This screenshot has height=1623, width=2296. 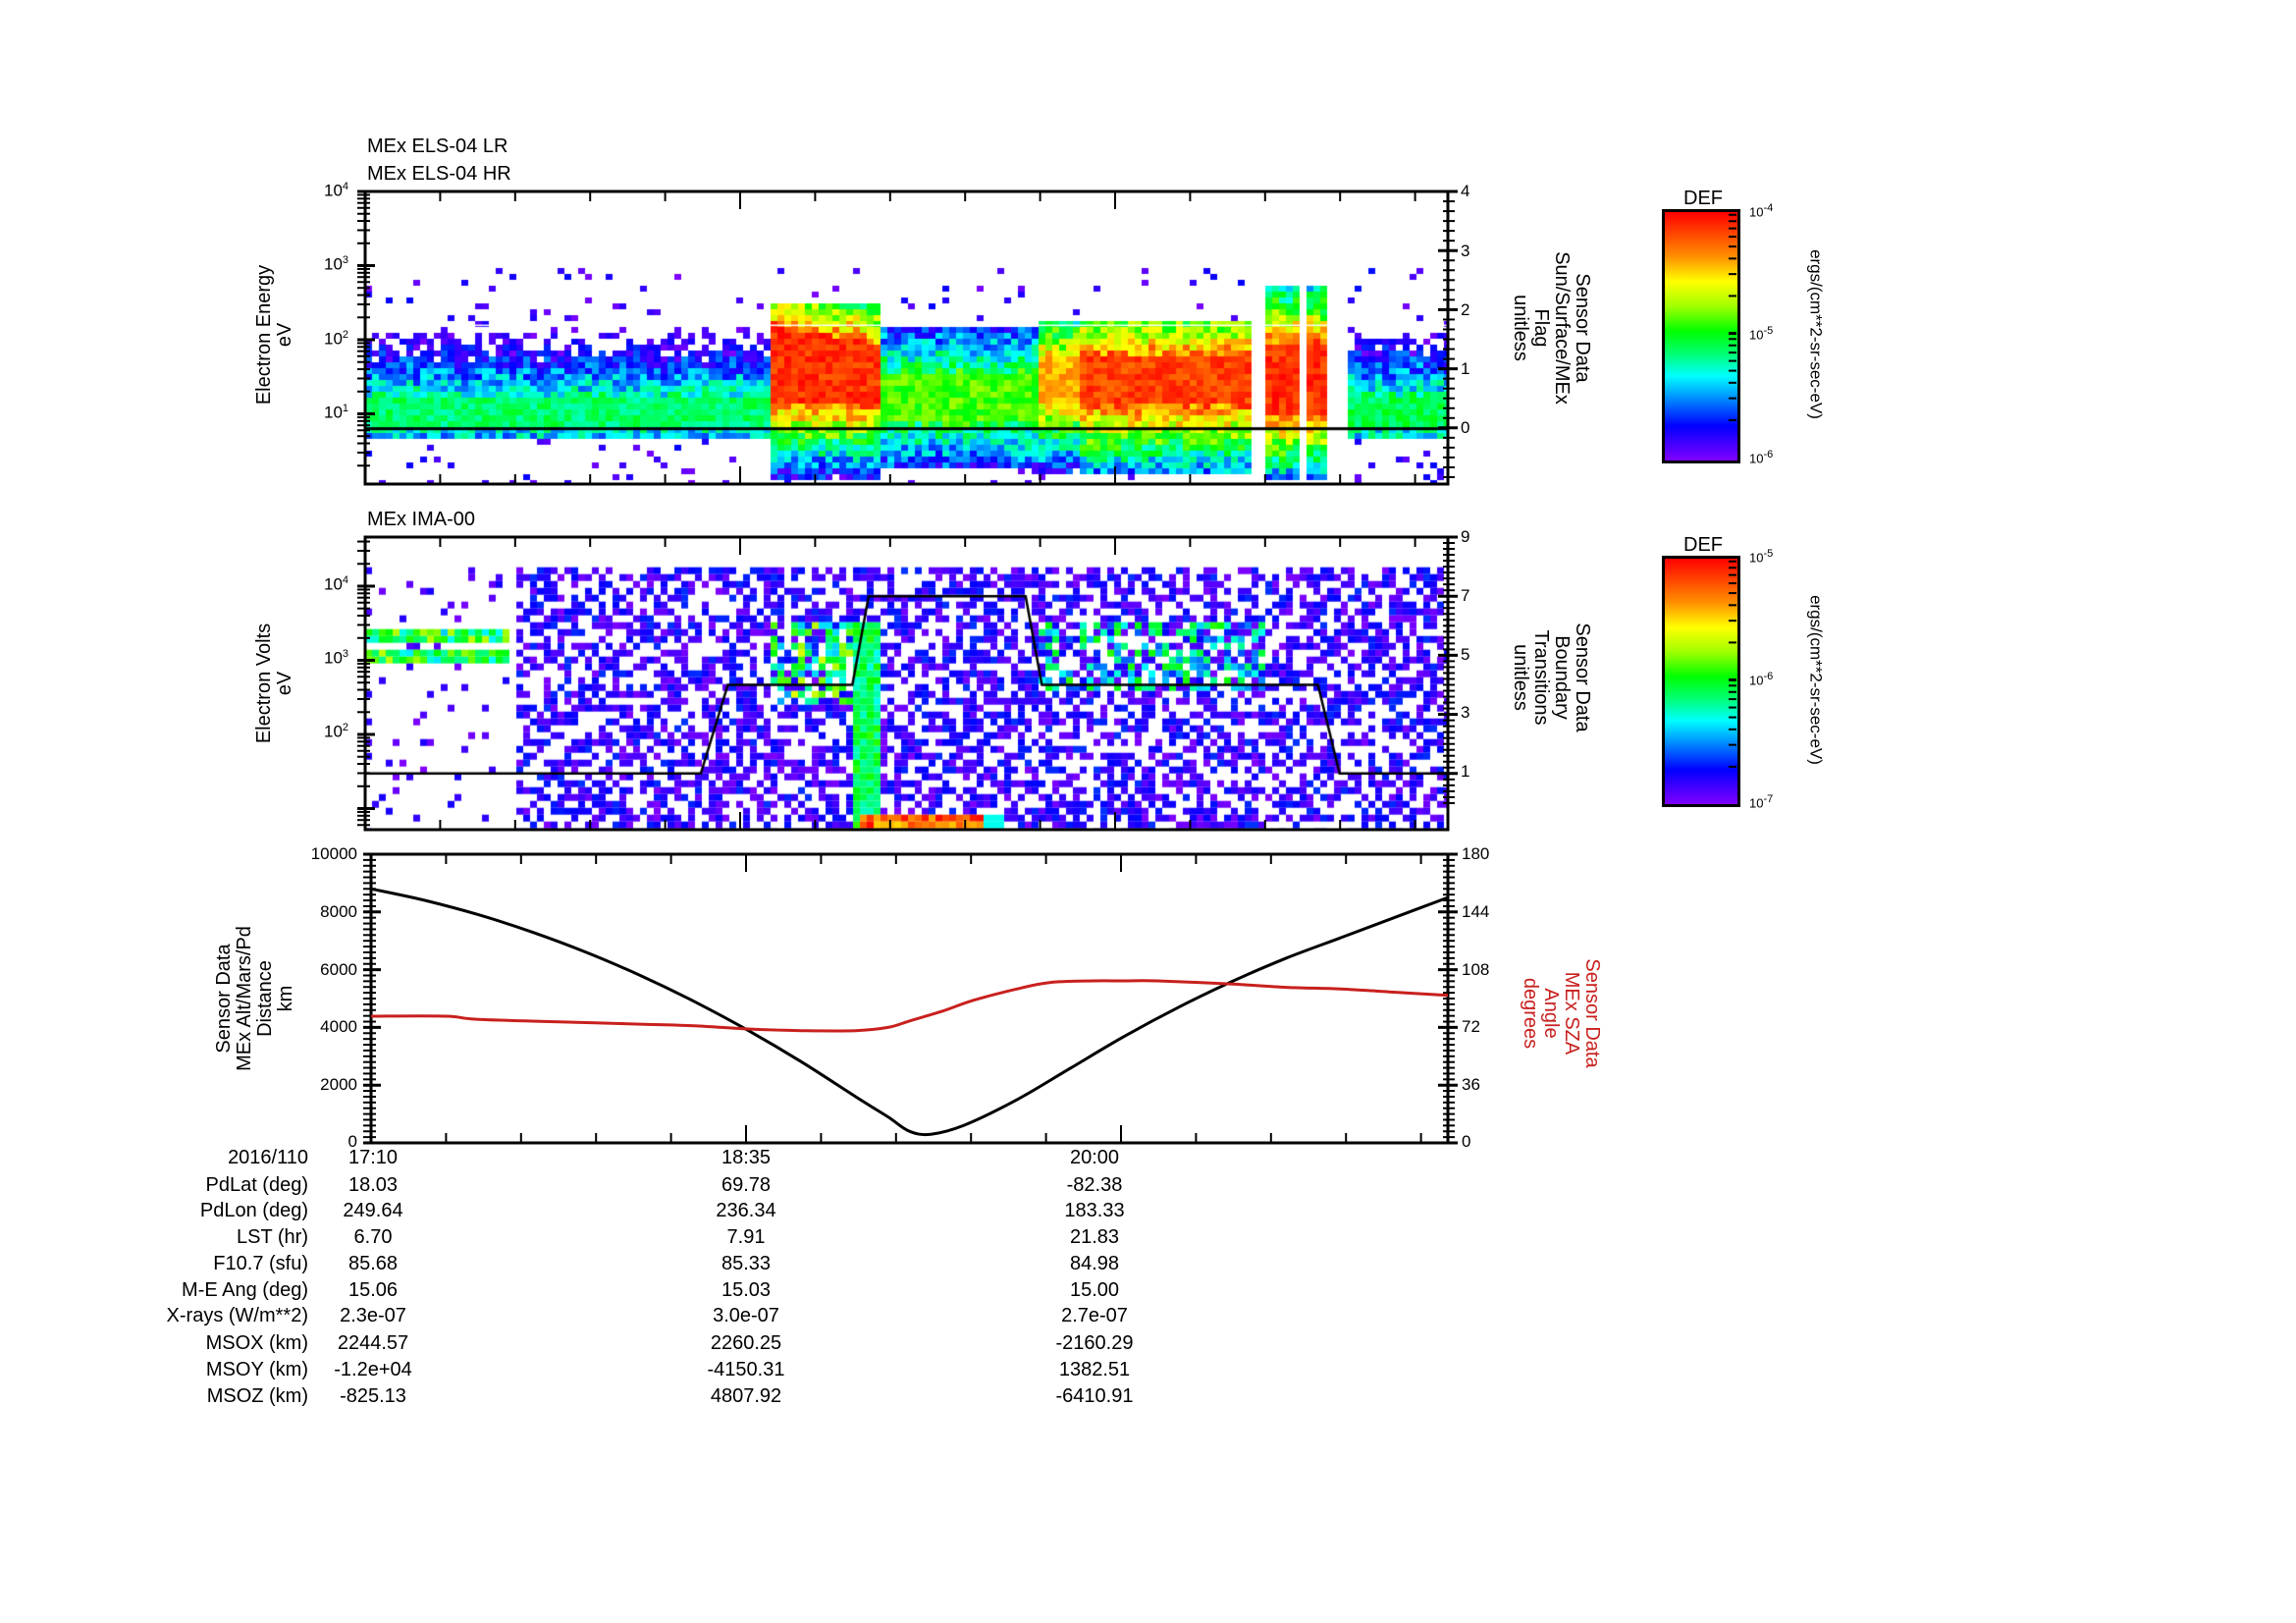 I want to click on ephemeris-value: 2260.25, so click(x=746, y=1343).